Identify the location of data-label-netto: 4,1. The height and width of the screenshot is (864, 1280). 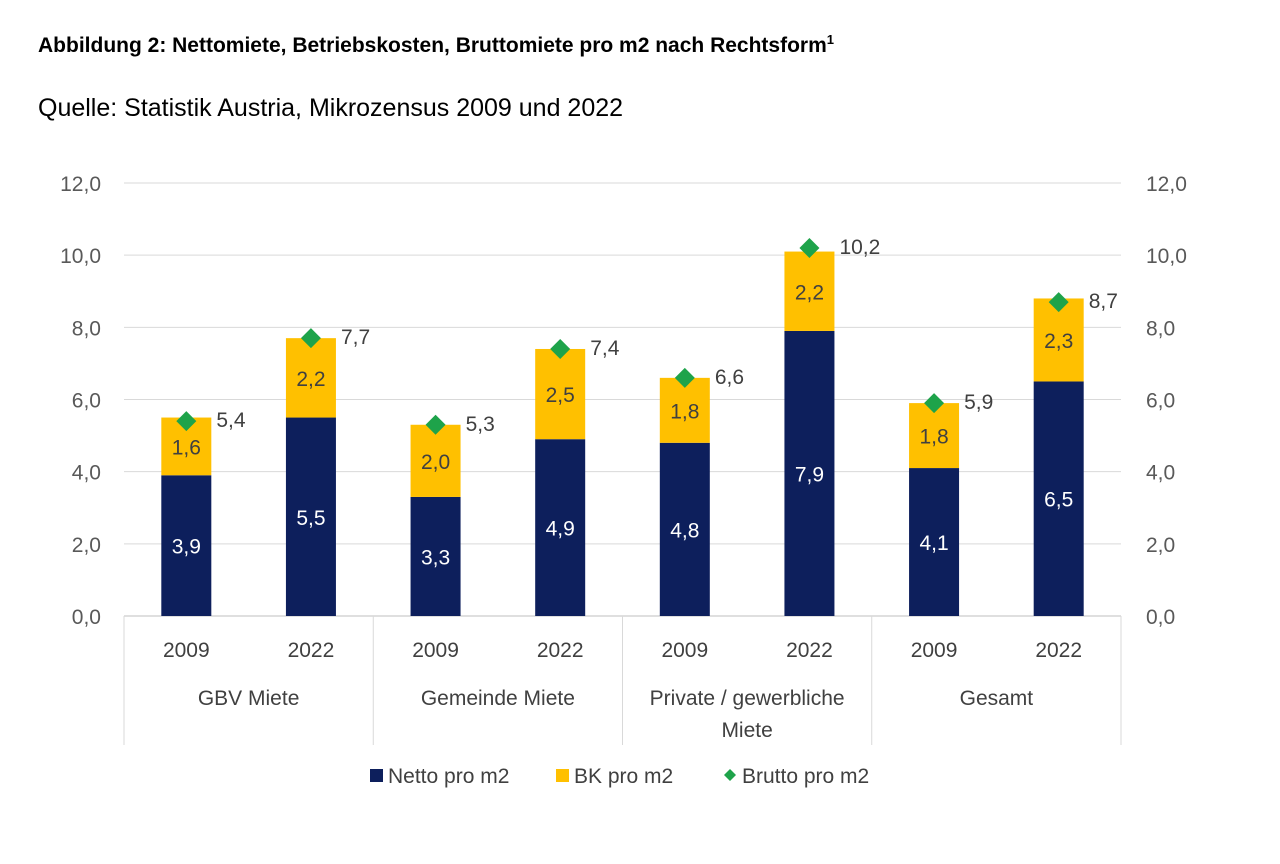
(933, 543).